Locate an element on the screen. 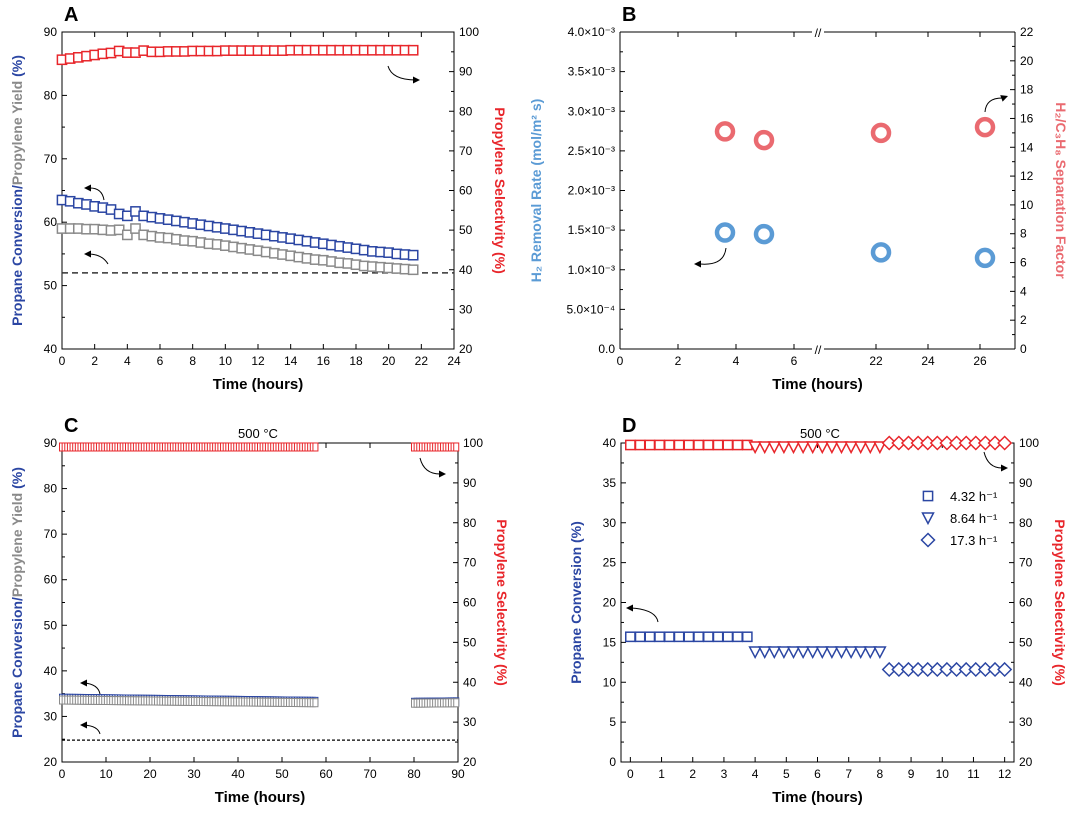  x-tick-label: 10 is located at coordinates (943, 774).